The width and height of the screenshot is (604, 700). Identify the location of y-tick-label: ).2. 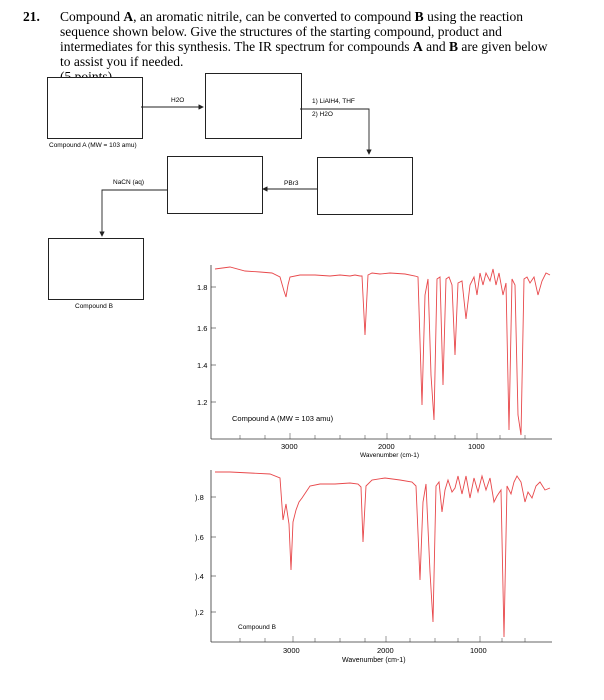
(199, 612).